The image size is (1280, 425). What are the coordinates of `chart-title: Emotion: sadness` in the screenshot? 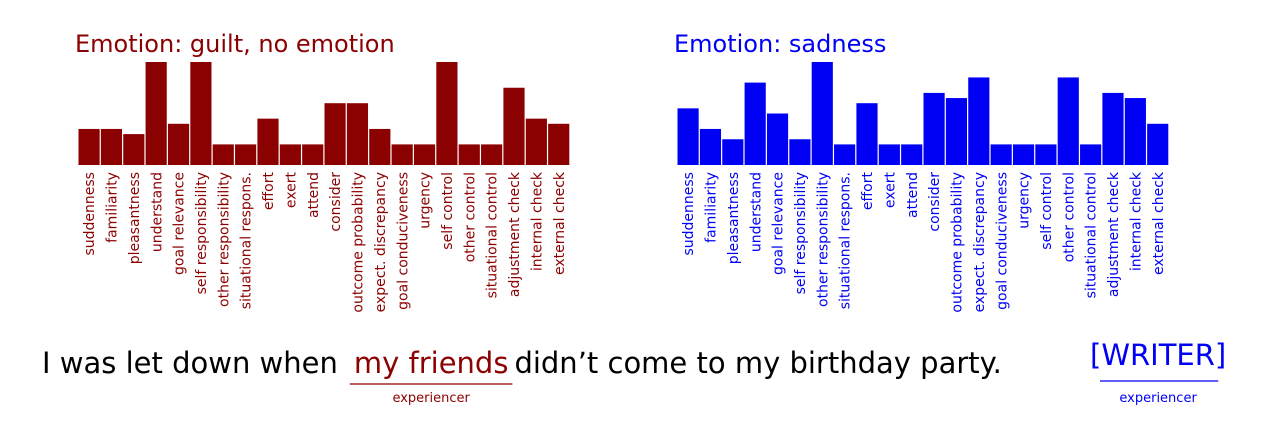 It's located at (780, 44).